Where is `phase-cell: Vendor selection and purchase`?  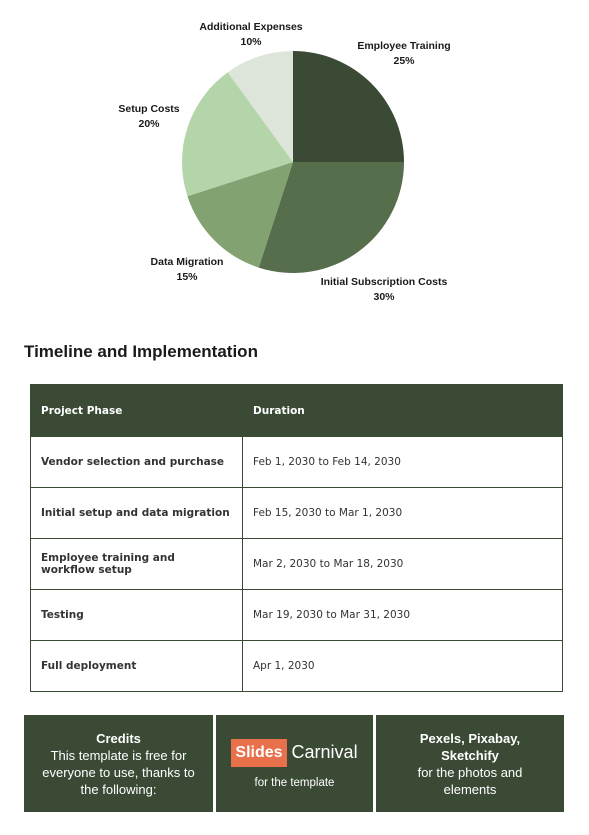
phase-cell: Vendor selection and purchase is located at coordinates (136, 462).